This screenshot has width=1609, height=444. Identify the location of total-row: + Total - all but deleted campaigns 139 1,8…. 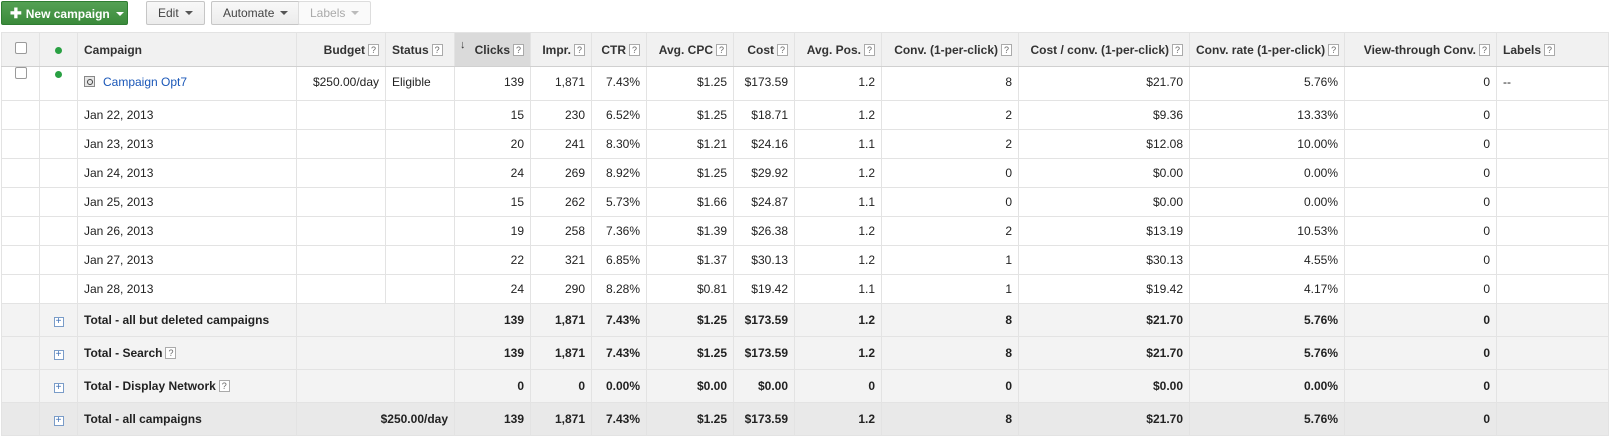
(805, 320).